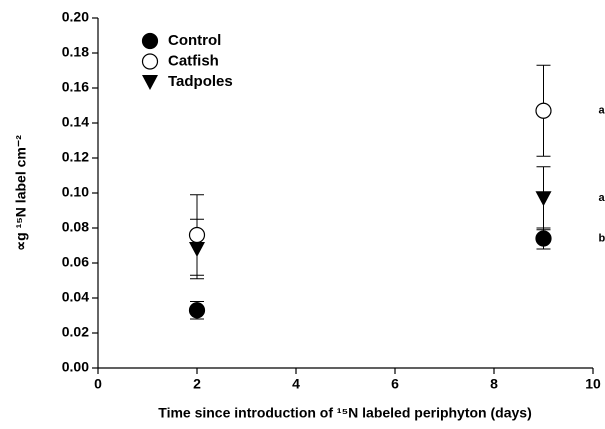  What do you see at coordinates (21, 193) in the screenshot?
I see `y-axis-label: ∝g ¹⁵N label cm⁻²` at bounding box center [21, 193].